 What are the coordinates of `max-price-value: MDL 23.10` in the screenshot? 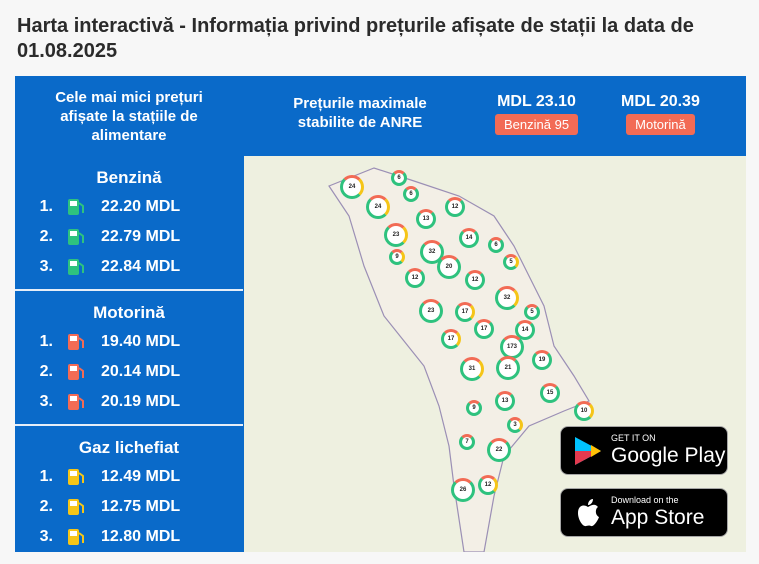 It's located at (536, 101).